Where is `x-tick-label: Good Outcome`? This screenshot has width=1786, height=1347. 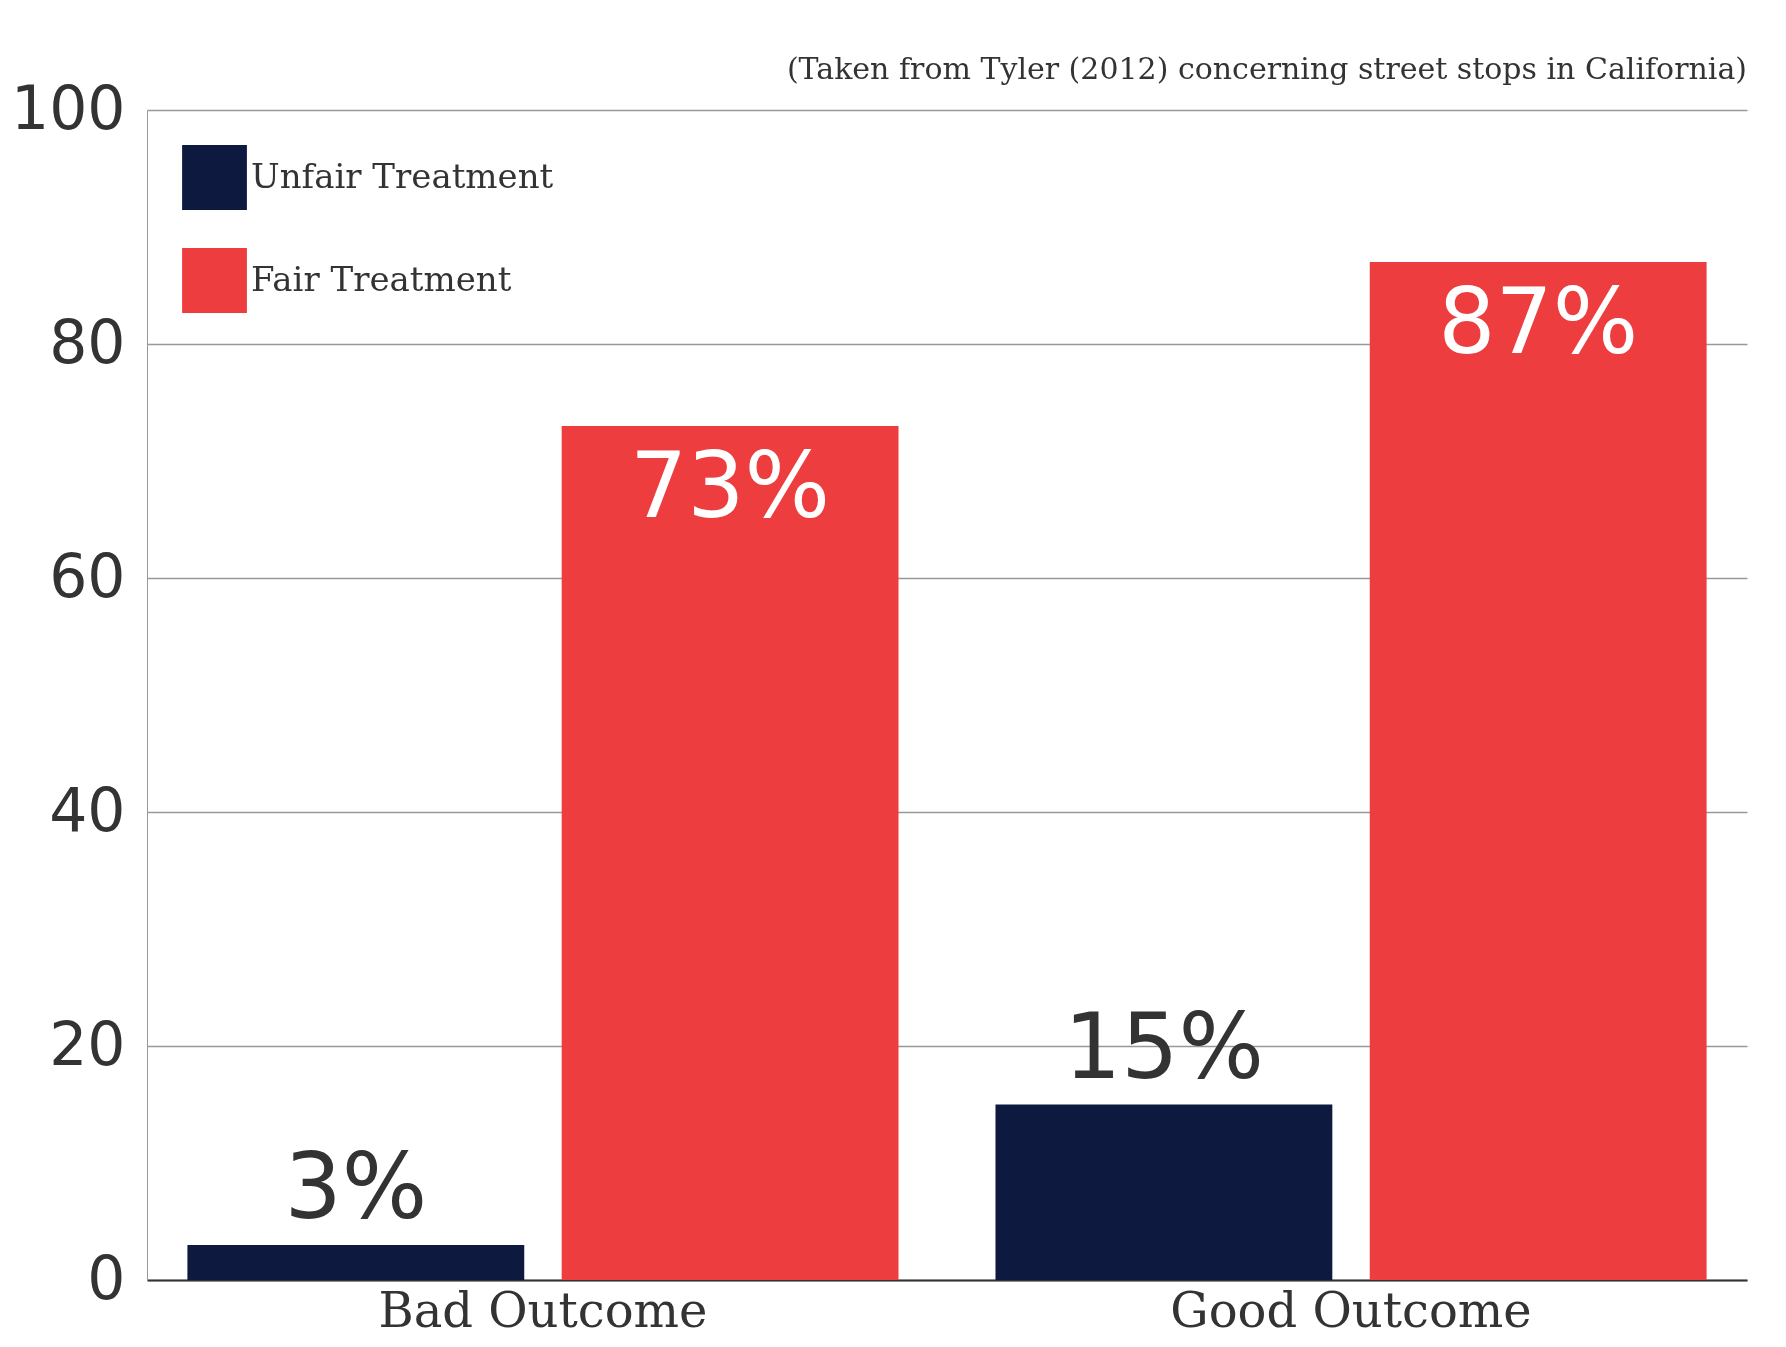 x-tick-label: Good Outcome is located at coordinates (1351, 1309).